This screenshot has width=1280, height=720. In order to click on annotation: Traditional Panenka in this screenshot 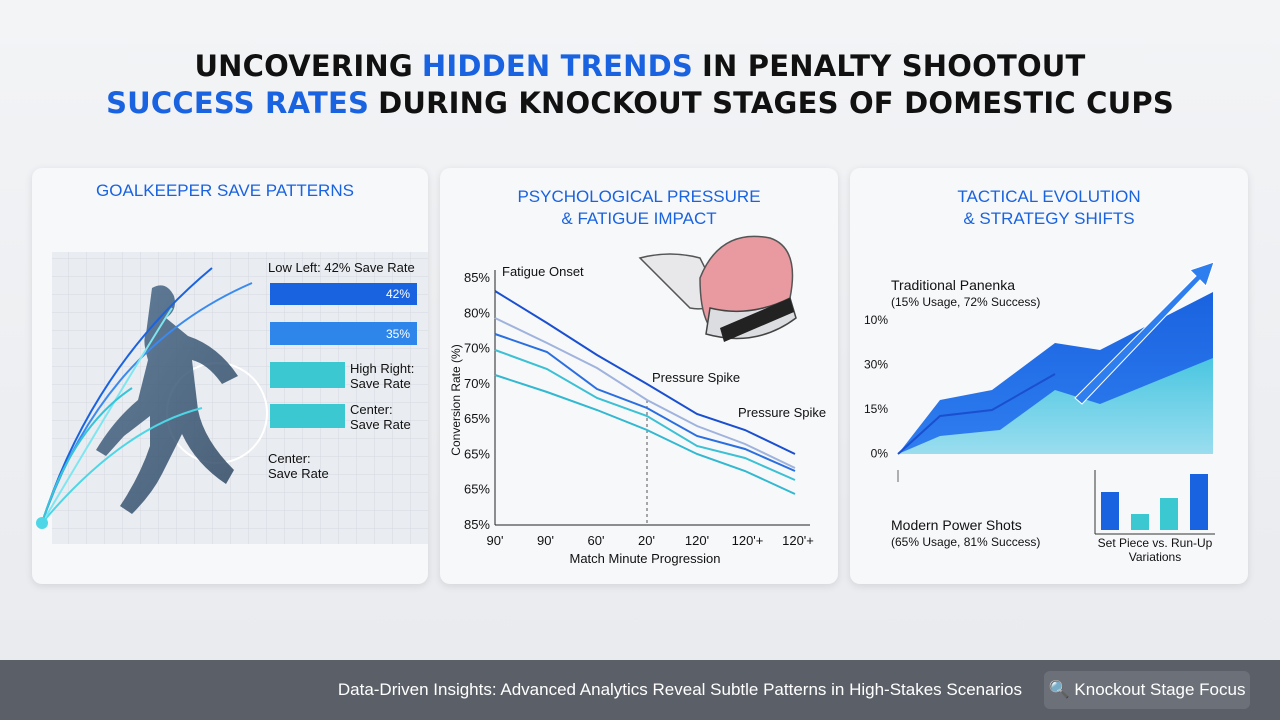, I will do `click(953, 285)`.